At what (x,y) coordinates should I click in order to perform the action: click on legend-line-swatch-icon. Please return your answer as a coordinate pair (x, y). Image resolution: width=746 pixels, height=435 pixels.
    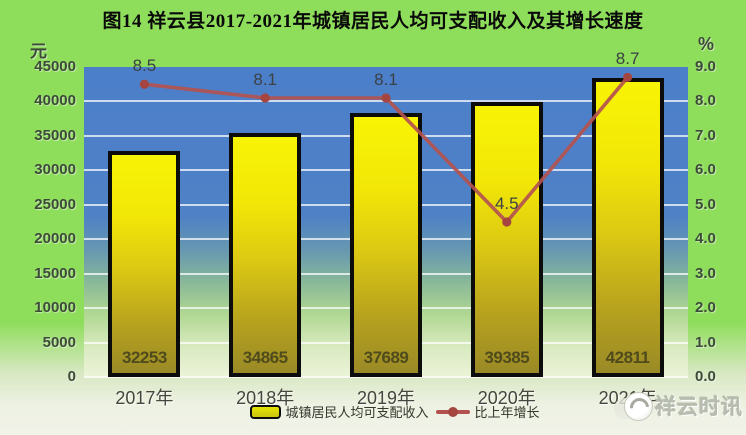
    Looking at the image, I should click on (452, 411).